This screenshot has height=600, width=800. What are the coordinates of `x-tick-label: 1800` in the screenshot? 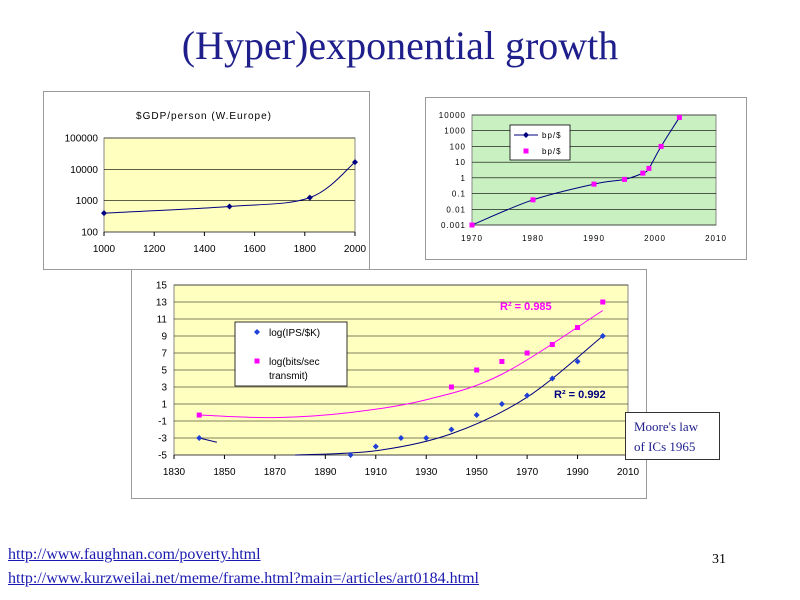 It's located at (305, 249).